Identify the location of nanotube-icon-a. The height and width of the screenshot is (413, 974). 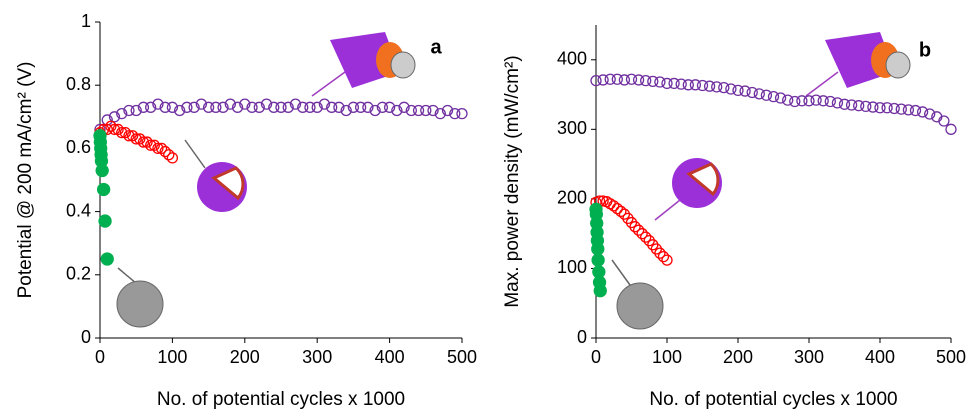
(363, 64).